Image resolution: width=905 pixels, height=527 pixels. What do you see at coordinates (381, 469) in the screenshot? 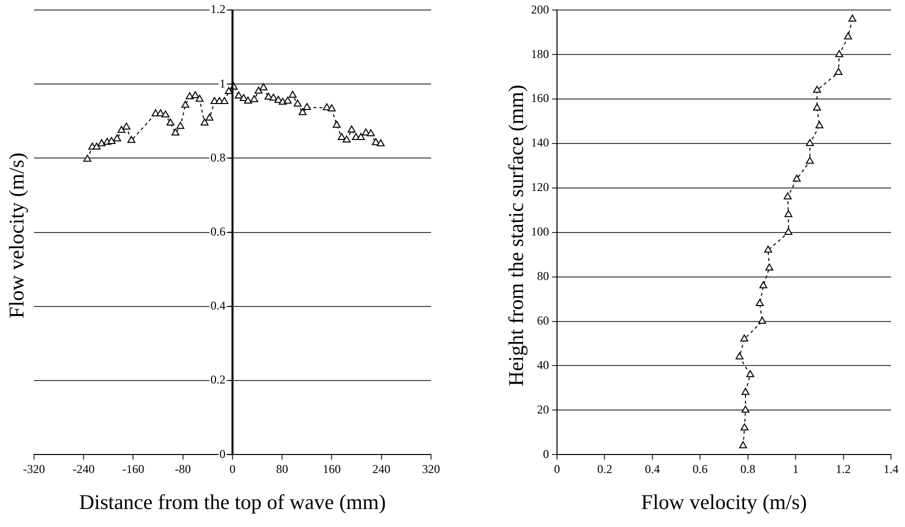
I see `x-tick-label: 240` at bounding box center [381, 469].